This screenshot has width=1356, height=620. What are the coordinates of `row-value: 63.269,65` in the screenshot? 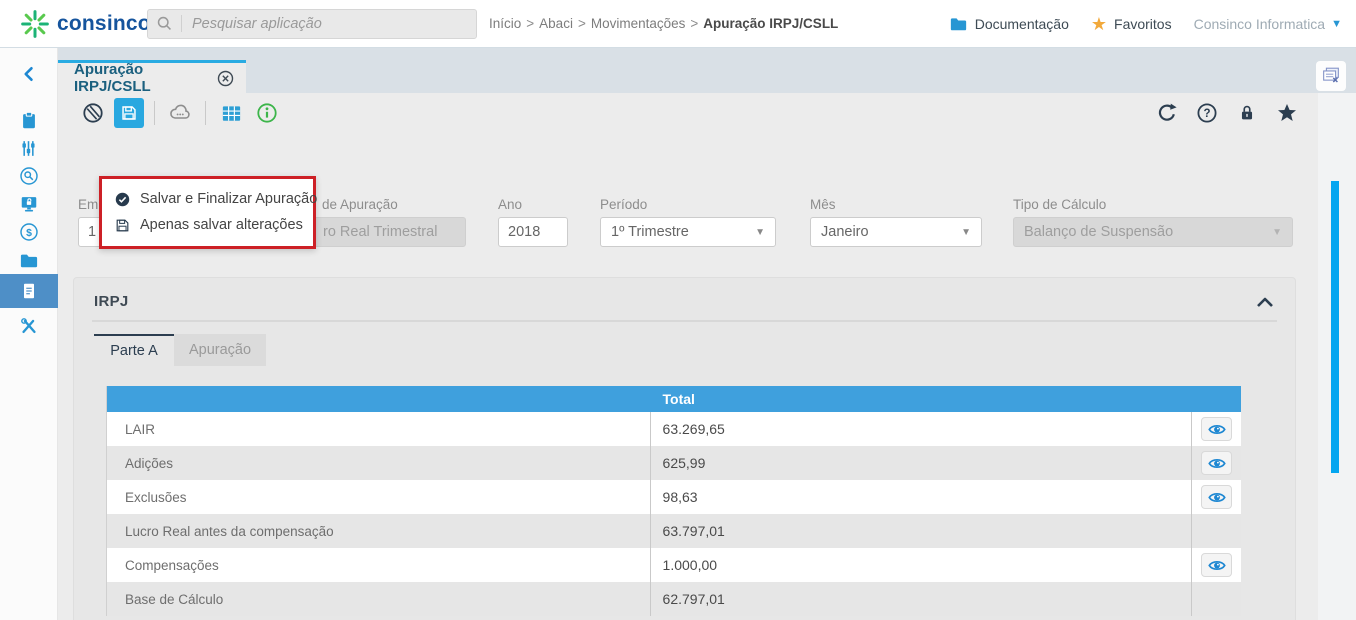 It's located at (920, 429).